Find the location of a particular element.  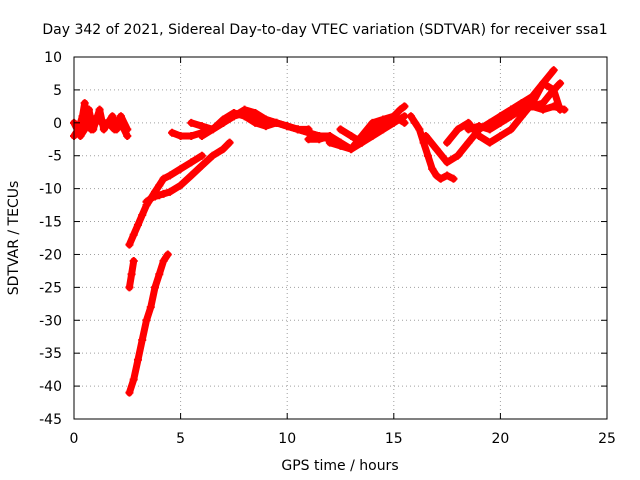

x-tick-label: 5 is located at coordinates (180, 439).